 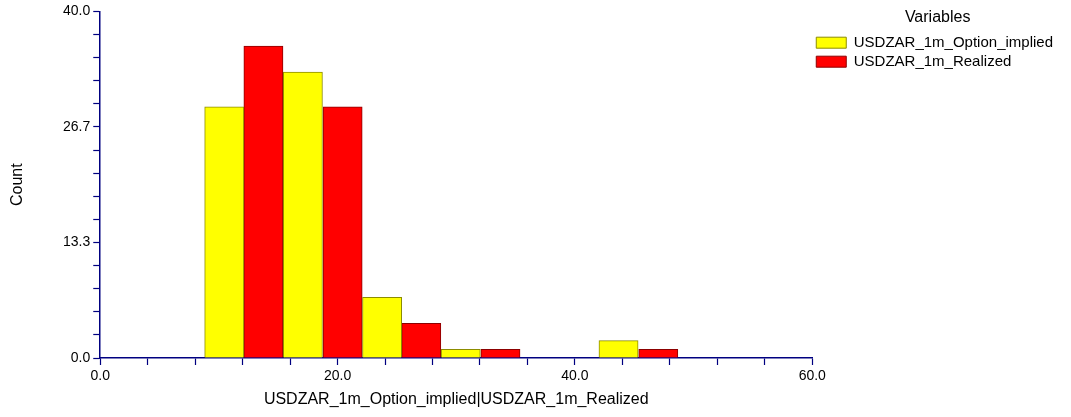 What do you see at coordinates (77, 10) in the screenshot?
I see `y-tick-label: 40.0` at bounding box center [77, 10].